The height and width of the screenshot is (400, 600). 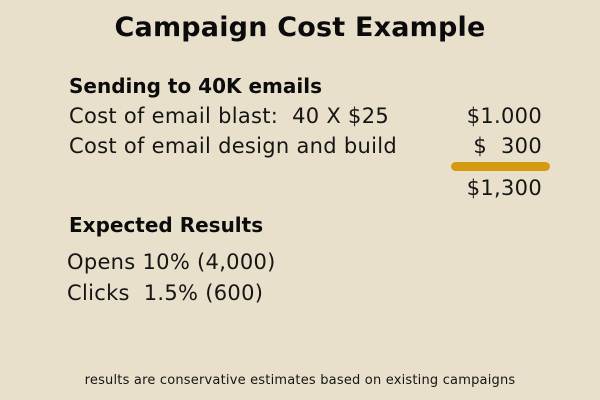 What do you see at coordinates (166, 225) in the screenshot?
I see `results-heading: Expected Results` at bounding box center [166, 225].